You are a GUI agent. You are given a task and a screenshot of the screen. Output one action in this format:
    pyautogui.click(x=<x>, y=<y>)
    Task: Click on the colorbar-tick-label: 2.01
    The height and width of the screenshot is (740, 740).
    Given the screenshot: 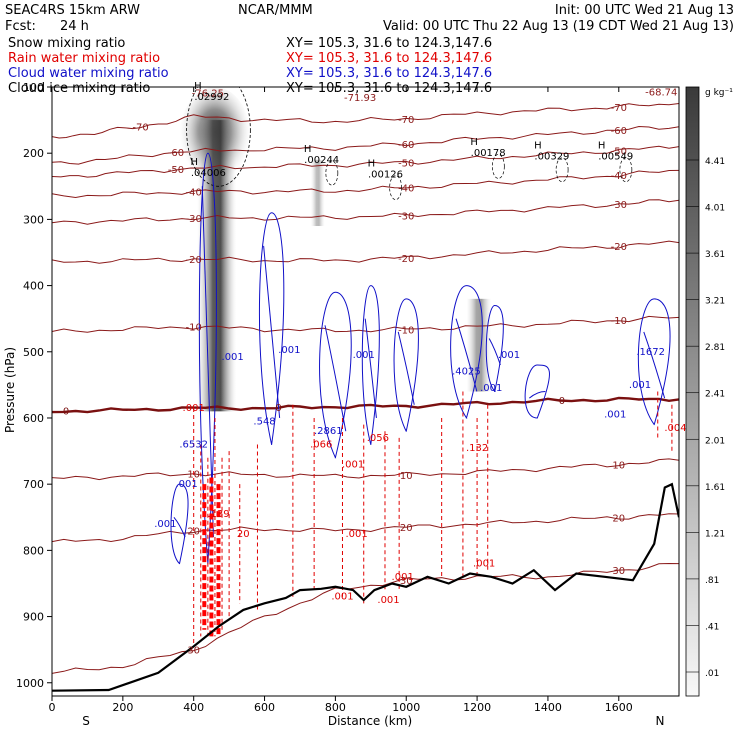 What is the action you would take?
    pyautogui.click(x=715, y=441)
    